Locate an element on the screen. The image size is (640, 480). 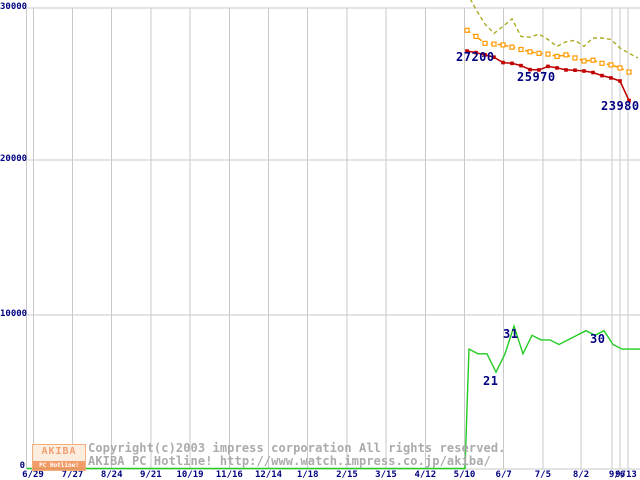
price-start-label: 27200 is located at coordinates (475, 57).